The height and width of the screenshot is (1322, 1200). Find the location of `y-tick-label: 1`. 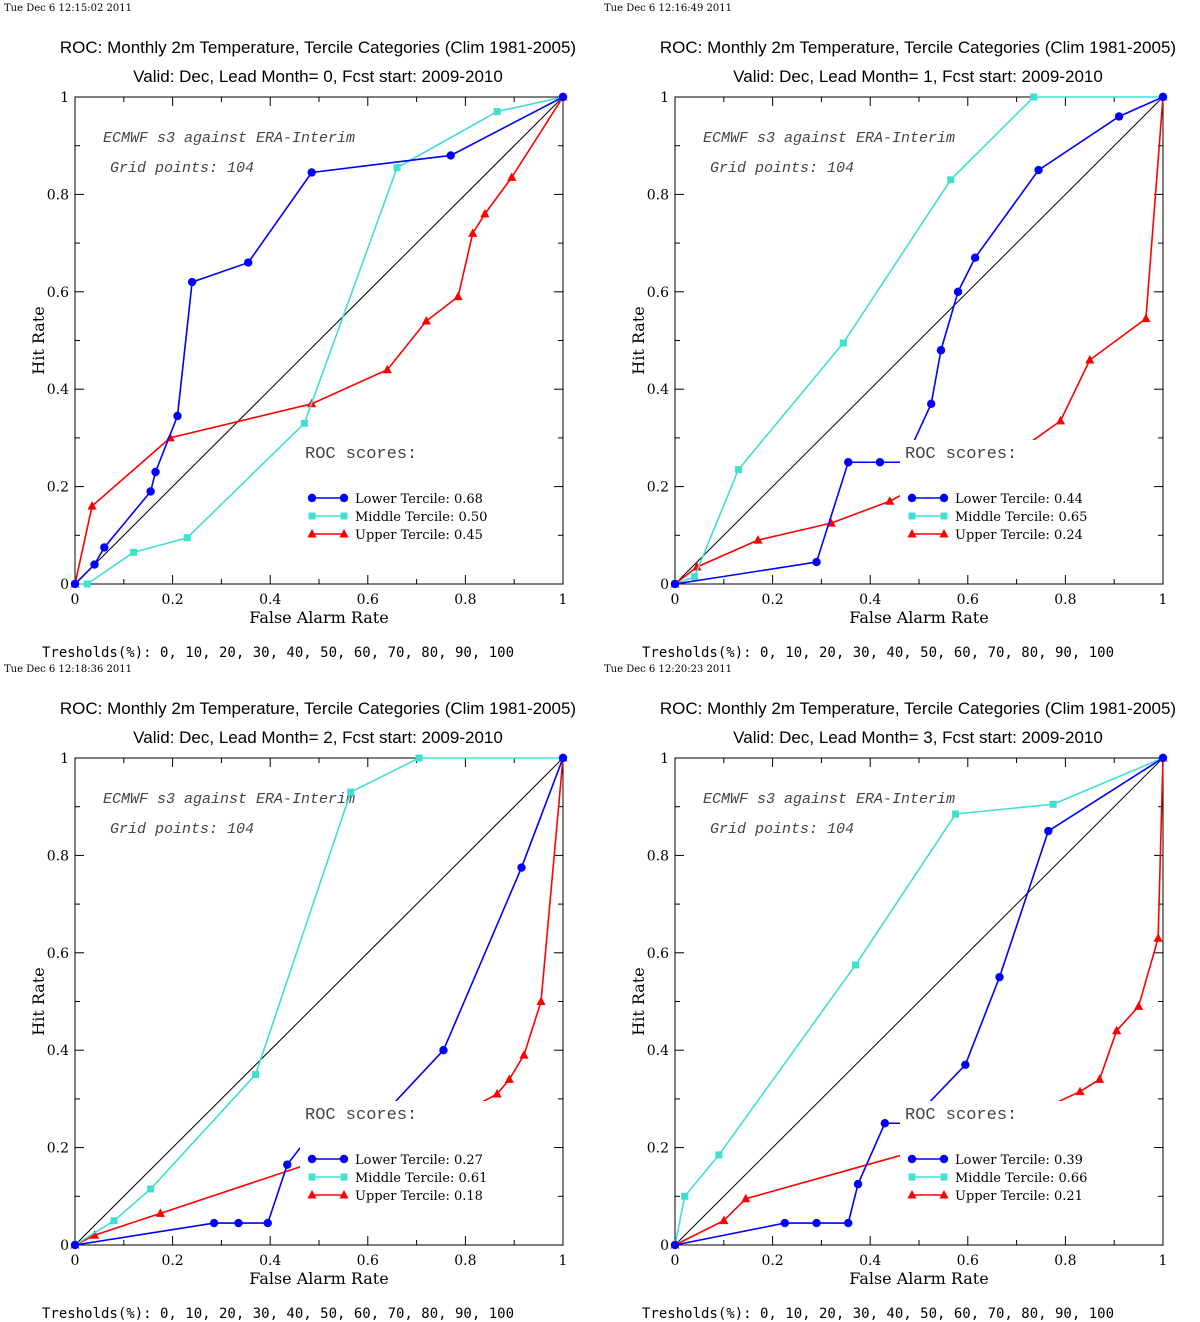

y-tick-label: 1 is located at coordinates (664, 759).